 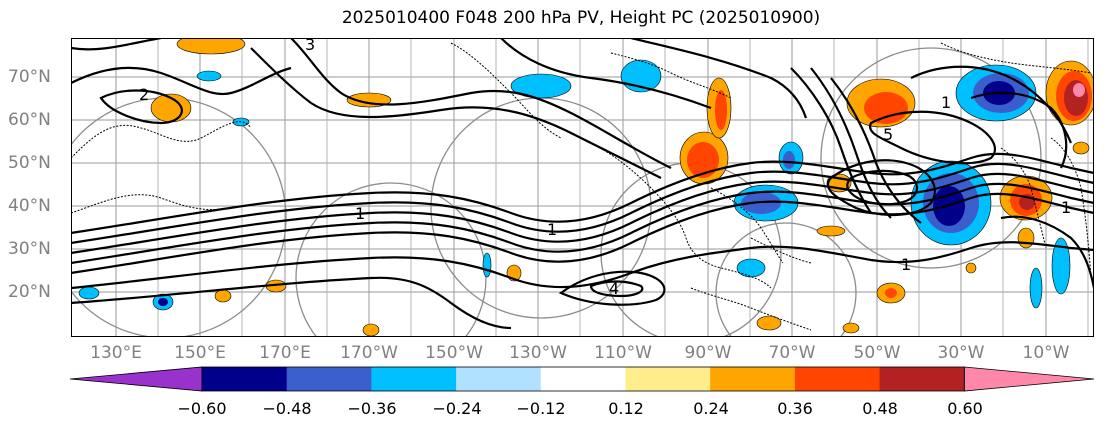 I want to click on lon-label-110w: 110°W, so click(x=623, y=353).